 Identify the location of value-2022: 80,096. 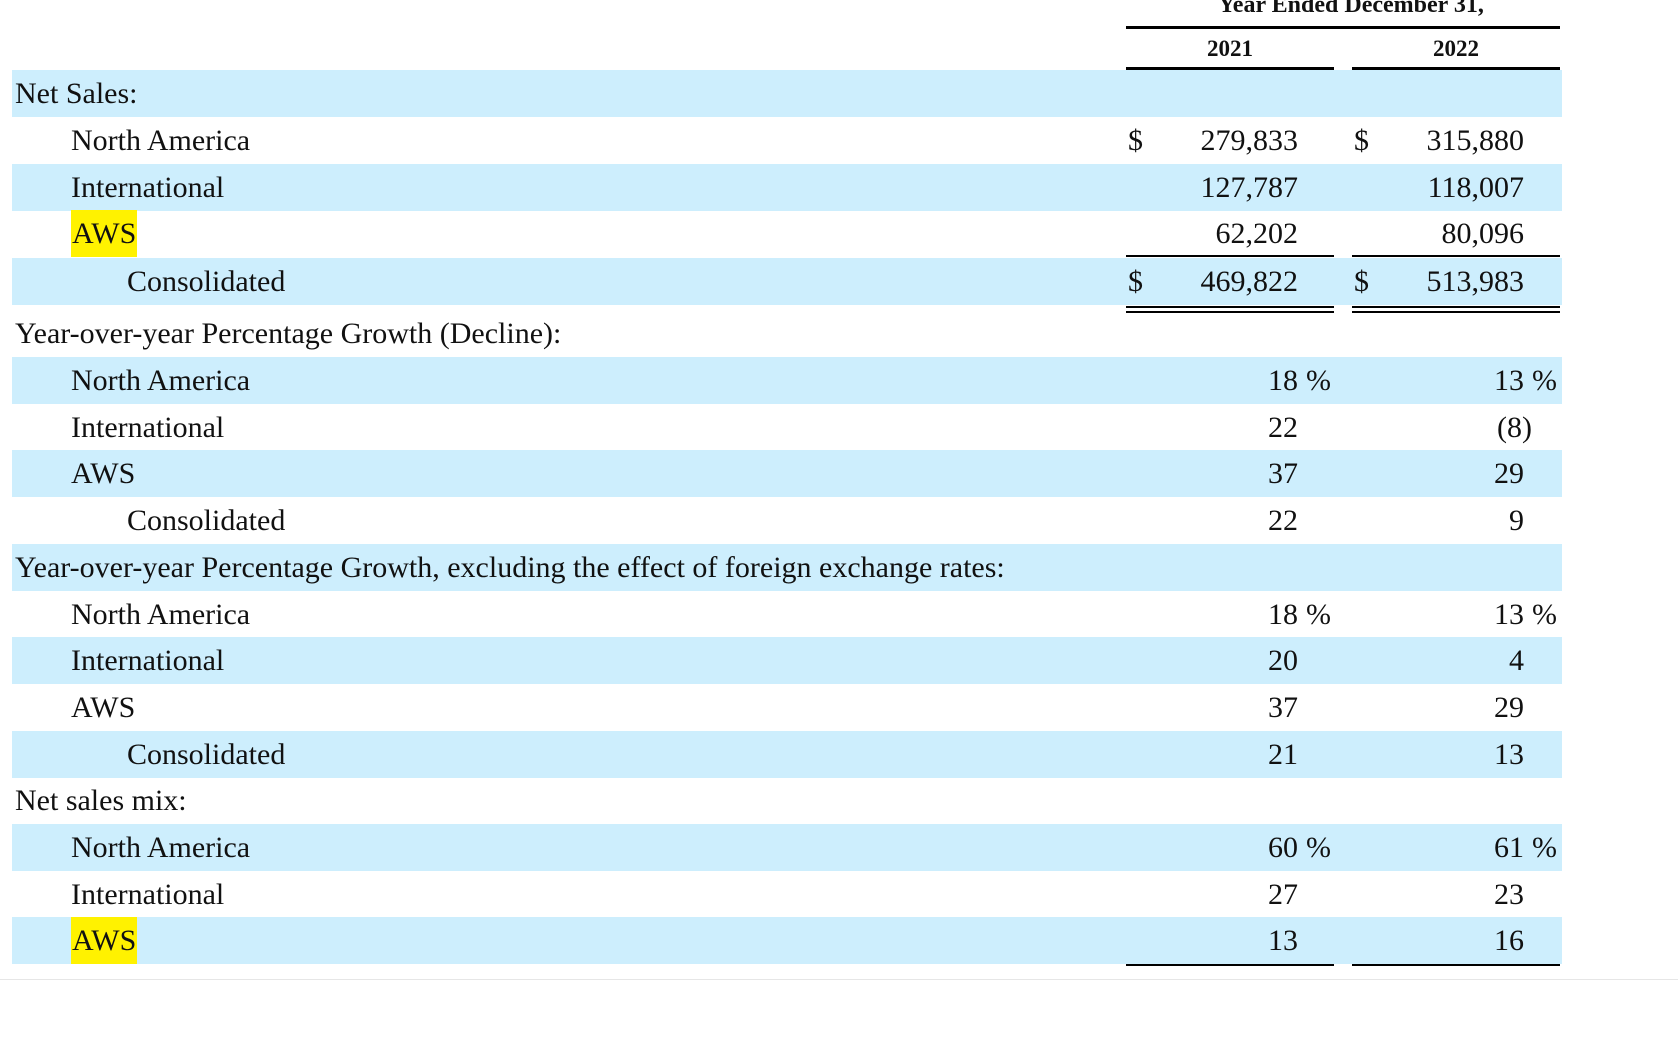
(1483, 233).